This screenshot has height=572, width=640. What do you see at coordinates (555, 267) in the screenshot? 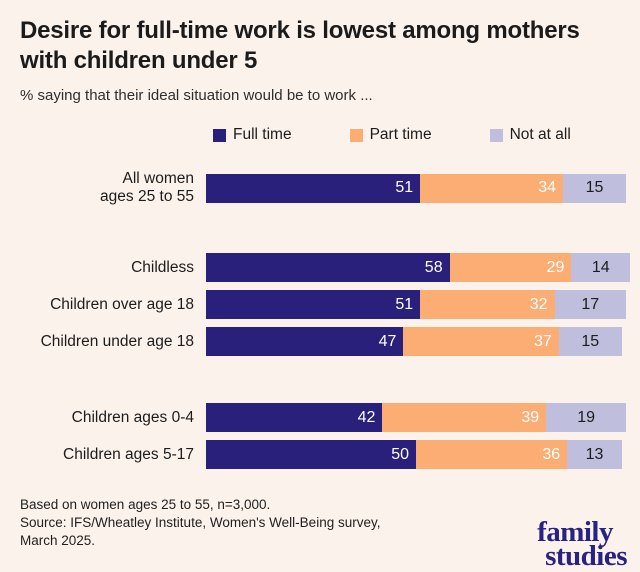
I see `value-label: 29` at bounding box center [555, 267].